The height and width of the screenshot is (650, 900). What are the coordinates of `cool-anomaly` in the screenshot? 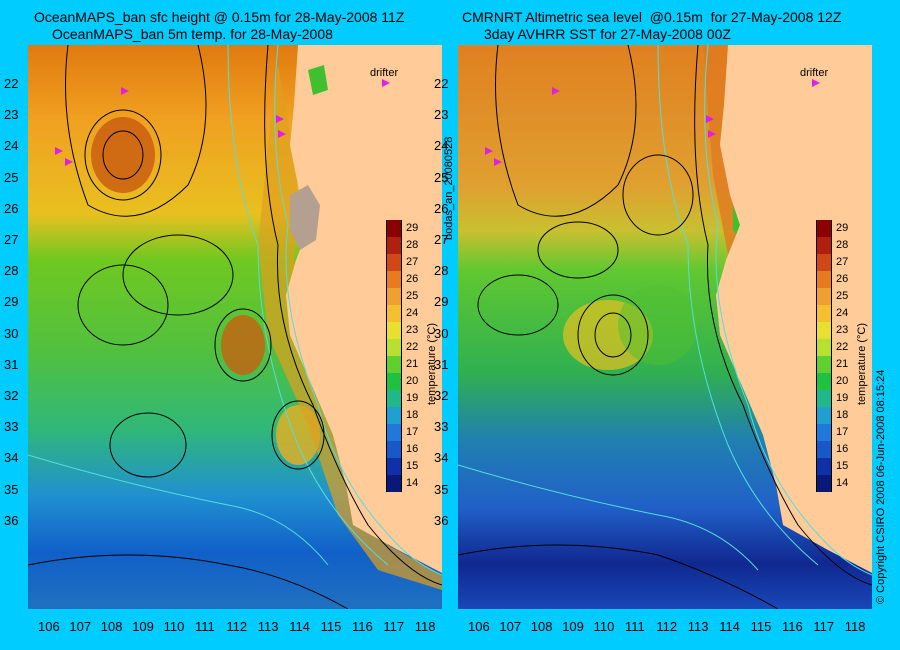 It's located at (658, 325).